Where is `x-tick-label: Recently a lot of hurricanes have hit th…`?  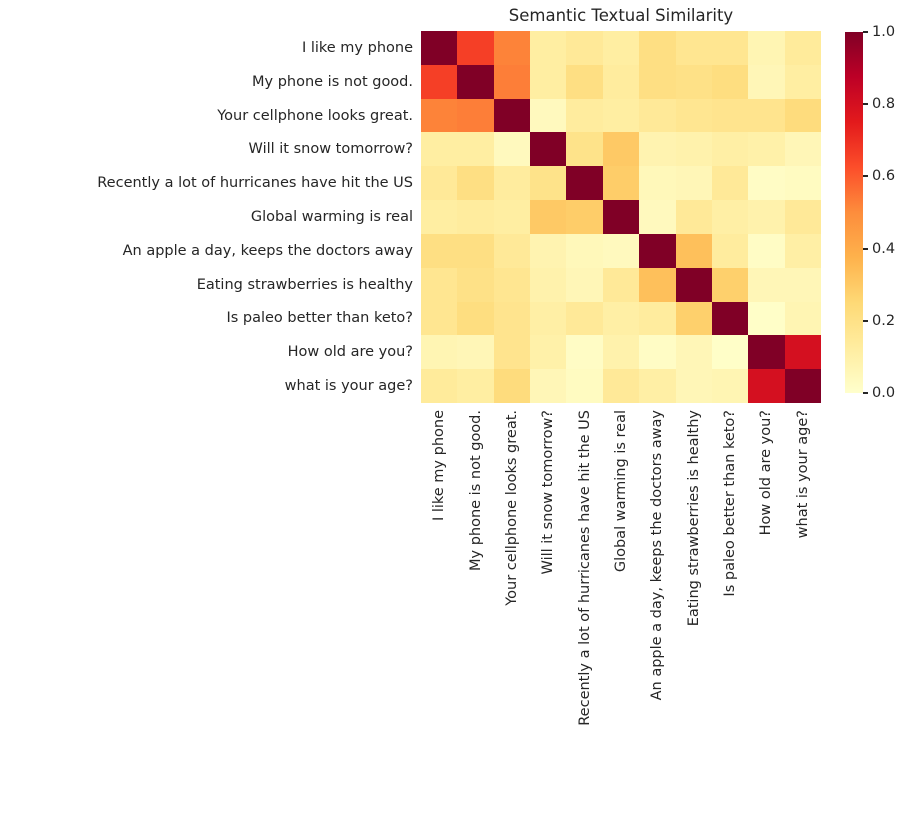
x-tick-label: Recently a lot of hurricanes have hit th… is located at coordinates (584, 568).